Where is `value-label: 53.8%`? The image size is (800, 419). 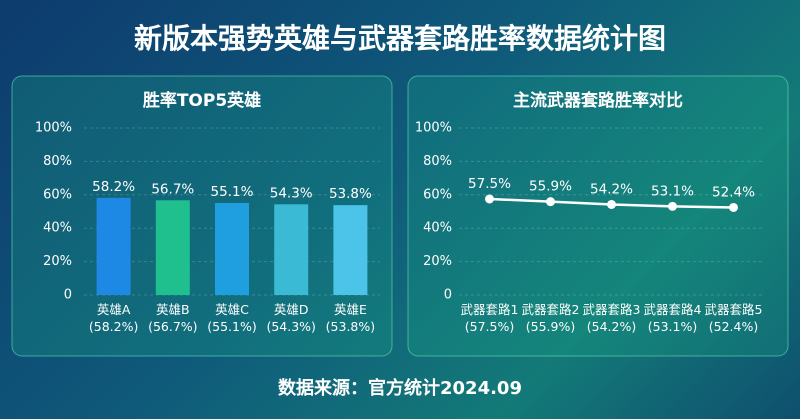 value-label: 53.8% is located at coordinates (350, 194).